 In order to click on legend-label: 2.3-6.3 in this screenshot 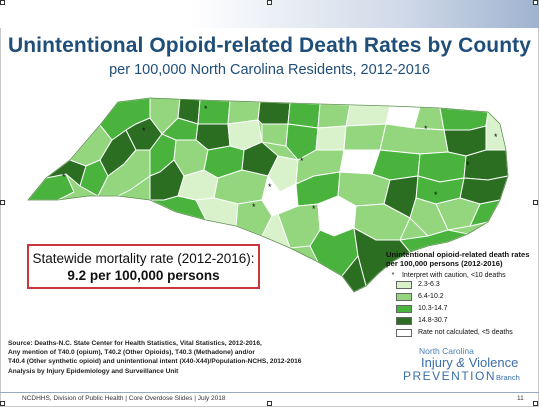, I will do `click(429, 284)`.